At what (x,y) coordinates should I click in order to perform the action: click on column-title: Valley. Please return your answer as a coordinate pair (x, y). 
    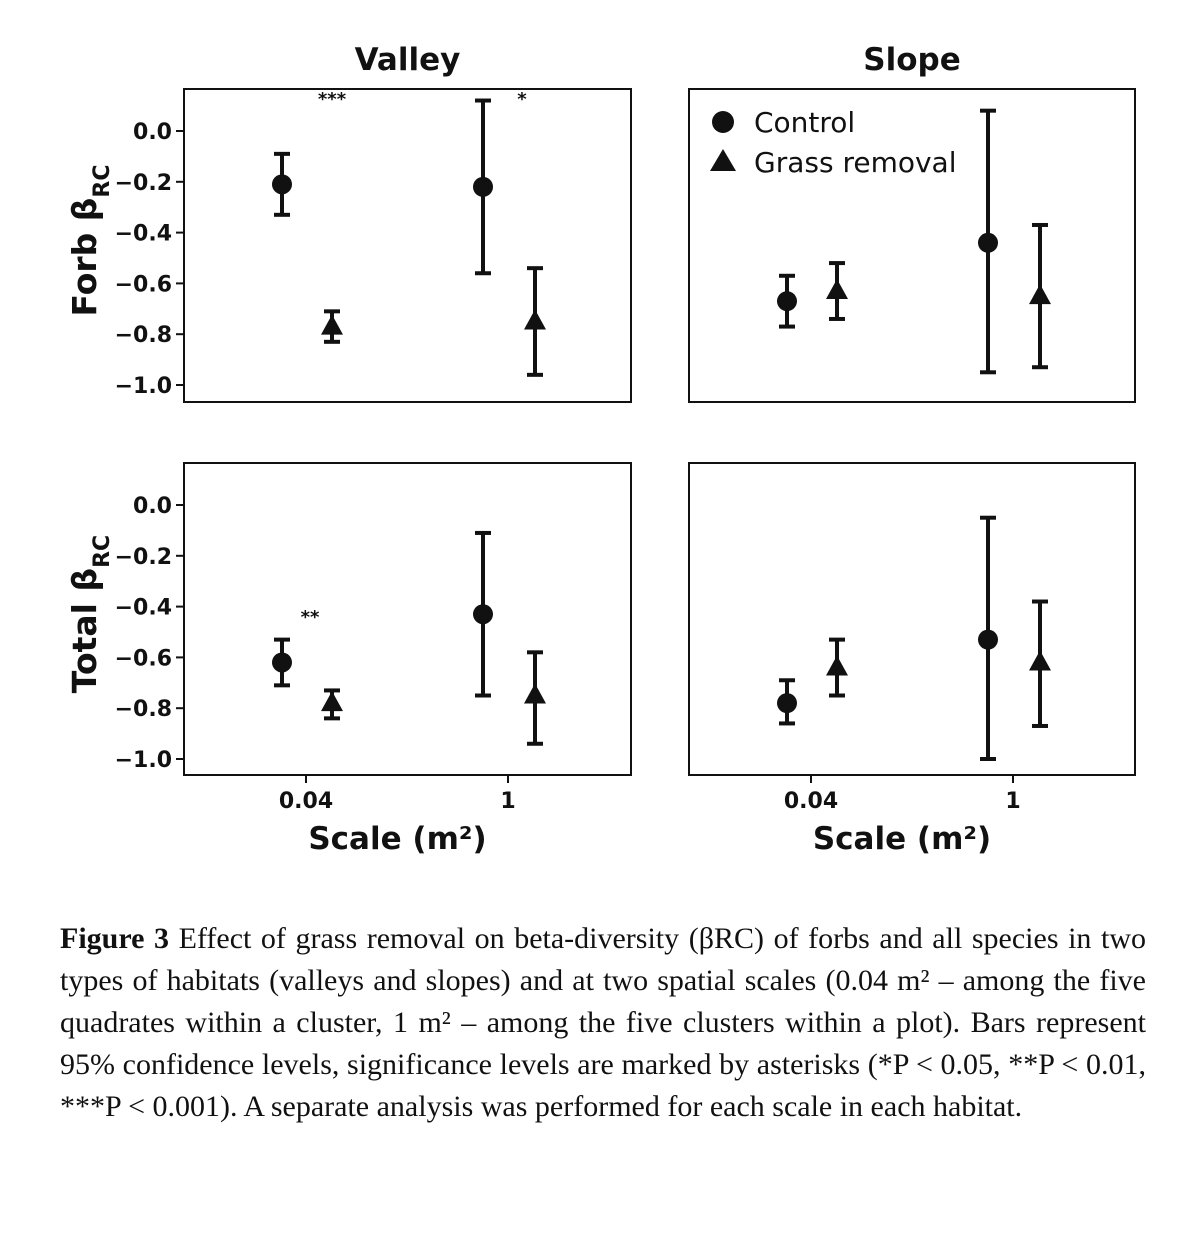
    Looking at the image, I should click on (408, 60).